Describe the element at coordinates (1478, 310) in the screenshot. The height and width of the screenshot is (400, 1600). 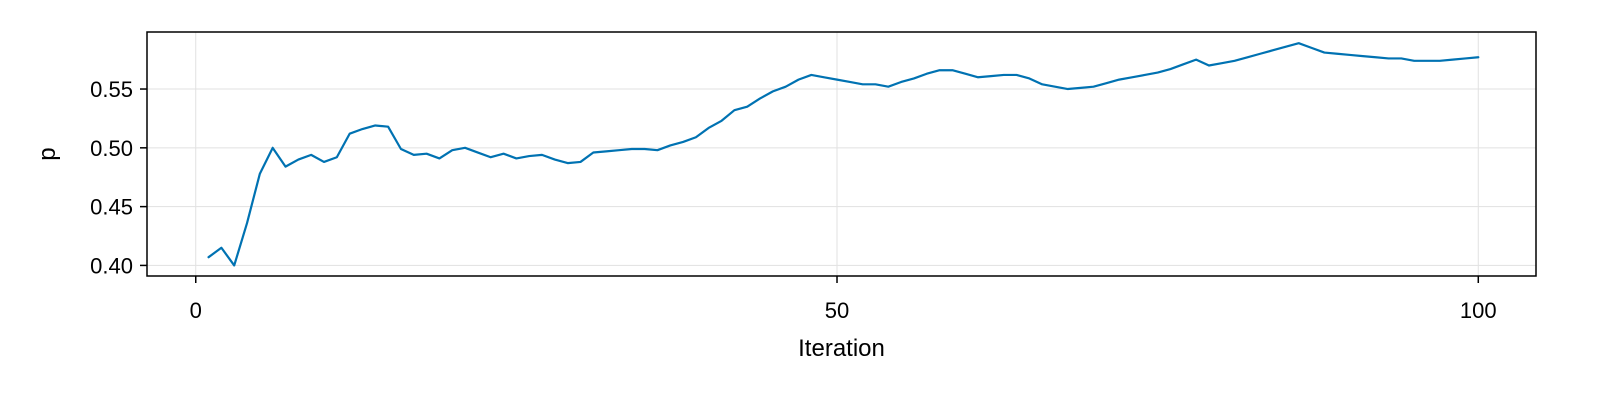
I see `x-tick-label: 100` at that location.